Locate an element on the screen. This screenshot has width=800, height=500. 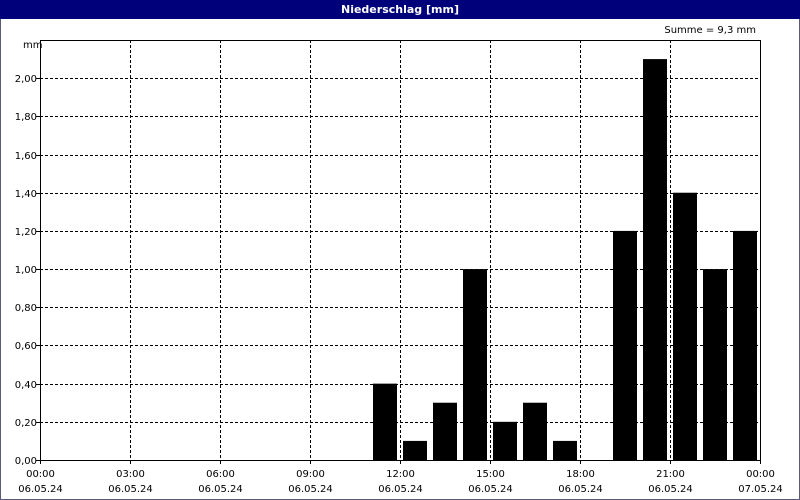
y-tick-label: 0,80 is located at coordinates (26, 308).